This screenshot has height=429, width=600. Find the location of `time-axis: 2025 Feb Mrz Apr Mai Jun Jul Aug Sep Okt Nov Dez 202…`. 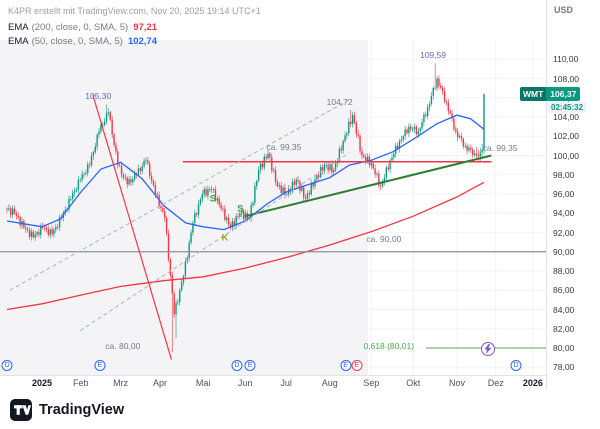

time-axis: 2025 Feb Mrz Apr Mai Jun Jul Aug Sep Okt Nov Dez 202… is located at coordinates (273, 383).